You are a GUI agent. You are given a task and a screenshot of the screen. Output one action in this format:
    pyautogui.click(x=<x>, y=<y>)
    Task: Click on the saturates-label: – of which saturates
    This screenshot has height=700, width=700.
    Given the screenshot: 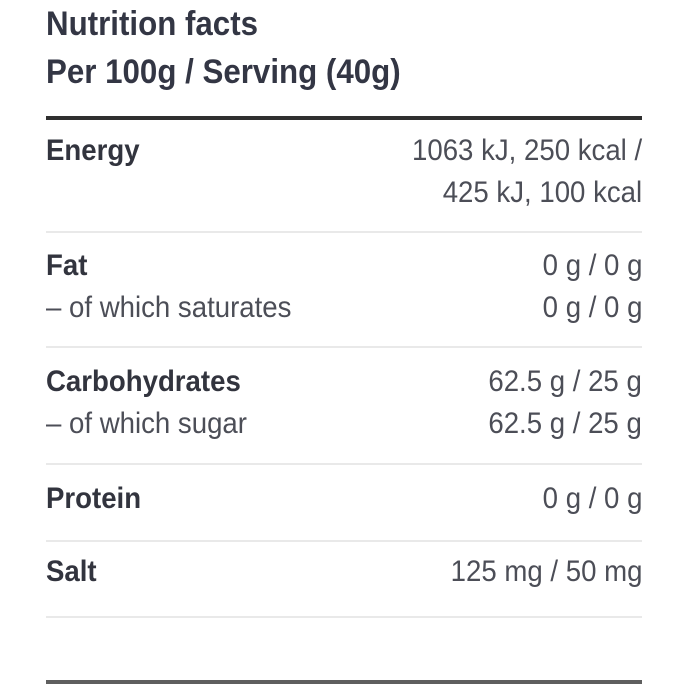 What is the action you would take?
    pyautogui.click(x=169, y=307)
    